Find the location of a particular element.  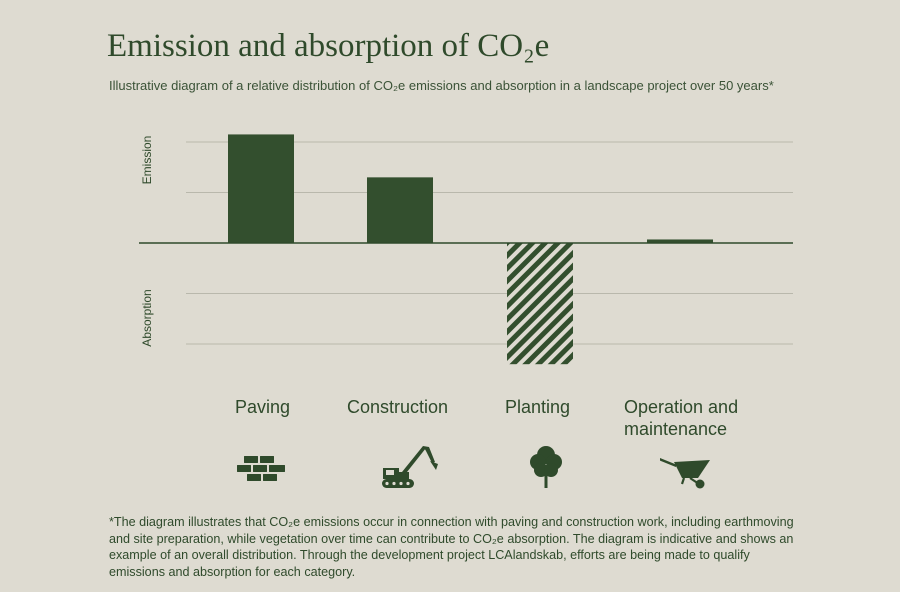

bricks-icon is located at coordinates (261, 468).